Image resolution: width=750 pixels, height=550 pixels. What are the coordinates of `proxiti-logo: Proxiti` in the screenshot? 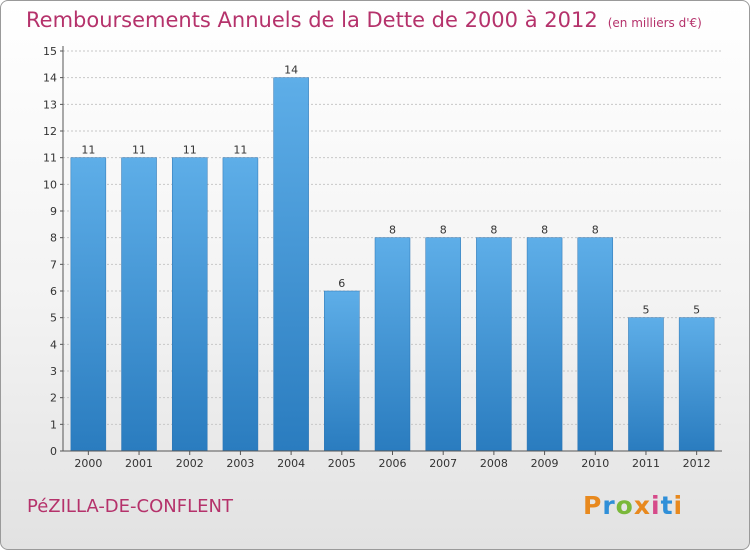 It's located at (633, 505).